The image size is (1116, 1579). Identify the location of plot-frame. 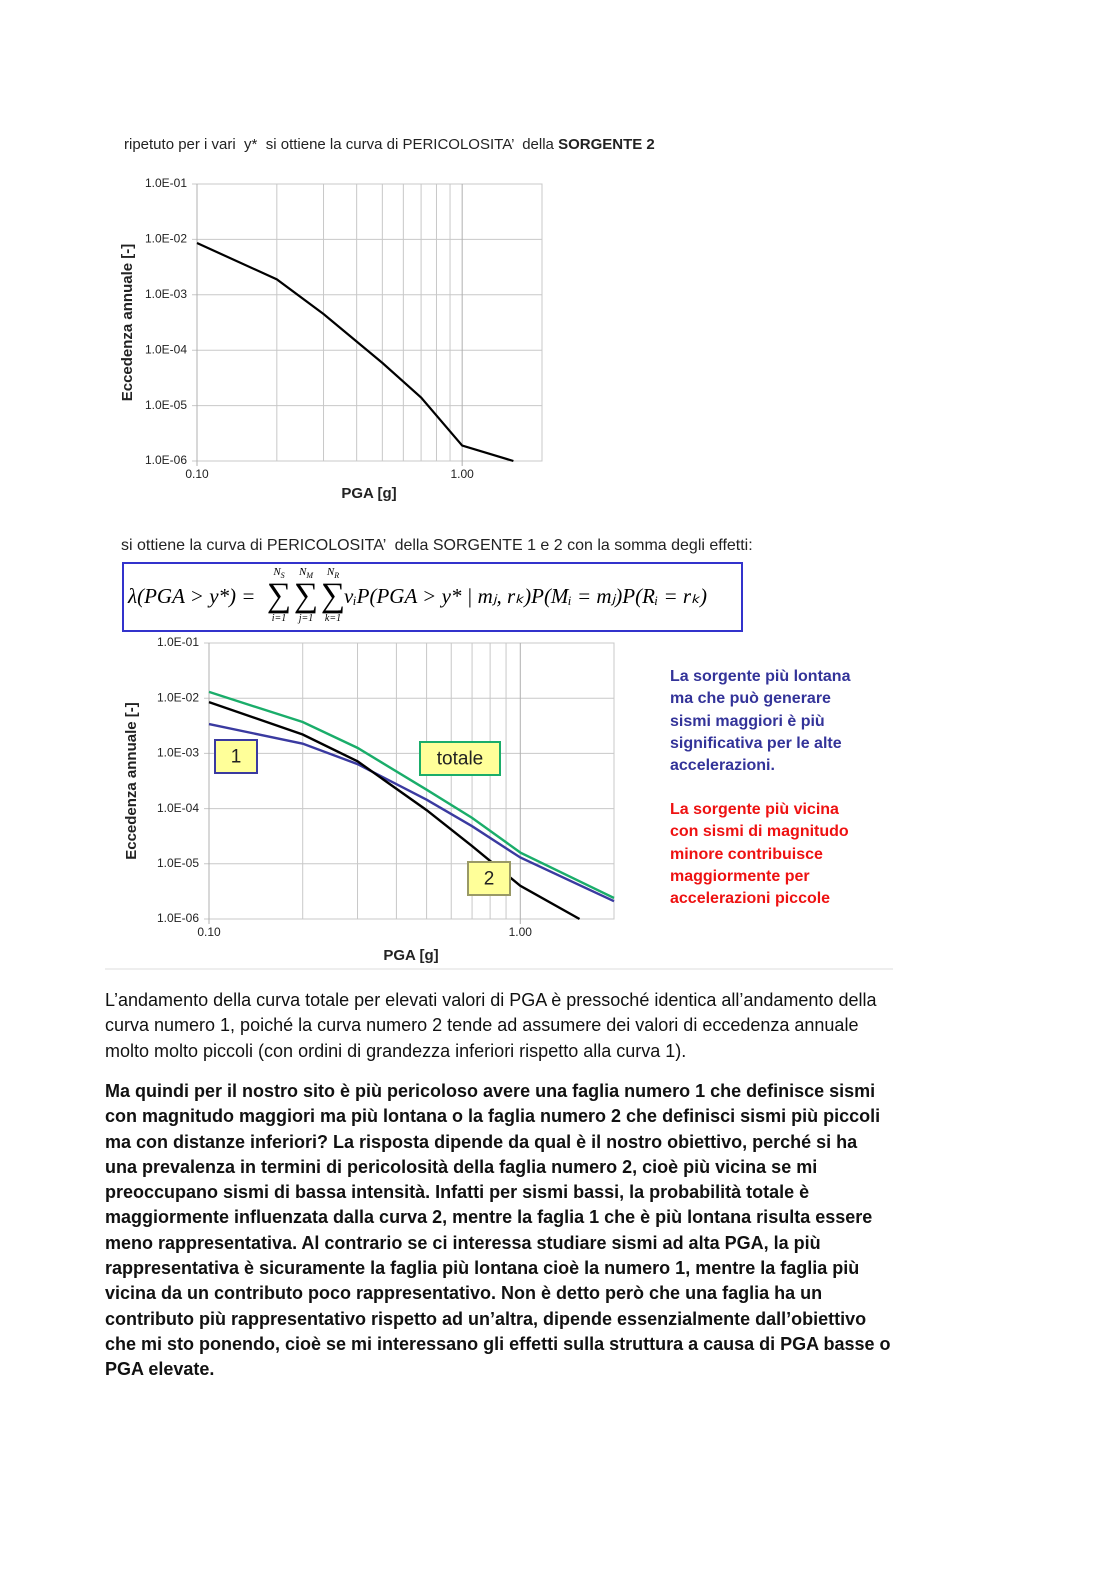
(369, 322).